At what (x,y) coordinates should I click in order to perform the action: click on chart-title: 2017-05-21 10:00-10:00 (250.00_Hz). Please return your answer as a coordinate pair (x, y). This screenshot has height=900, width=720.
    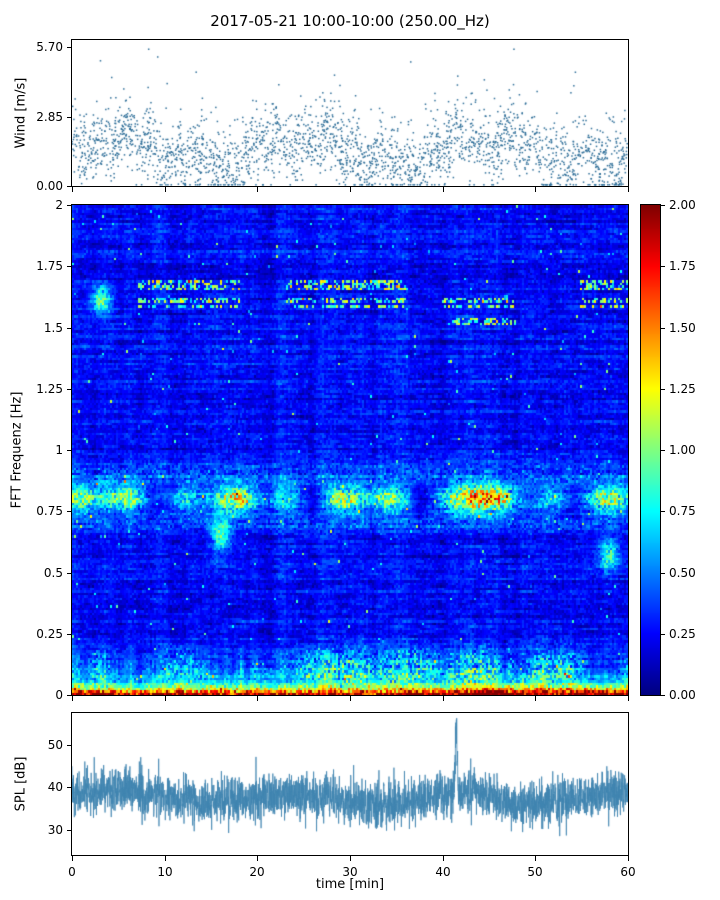
    Looking at the image, I should click on (350, 21).